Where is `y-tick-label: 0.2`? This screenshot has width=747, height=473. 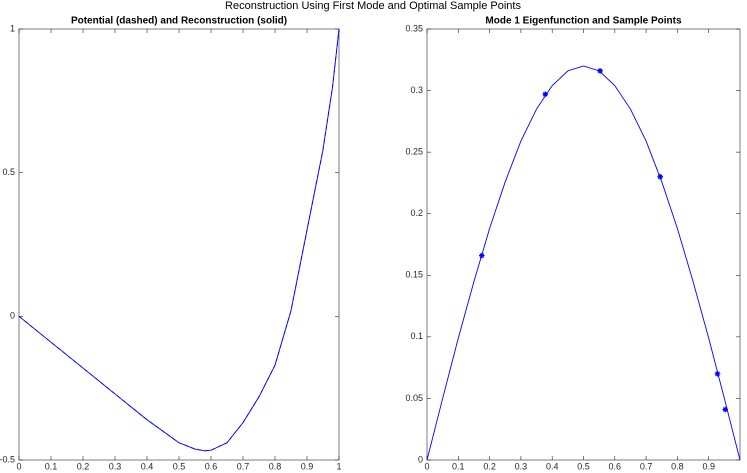 y-tick-label: 0.2 is located at coordinates (416, 213).